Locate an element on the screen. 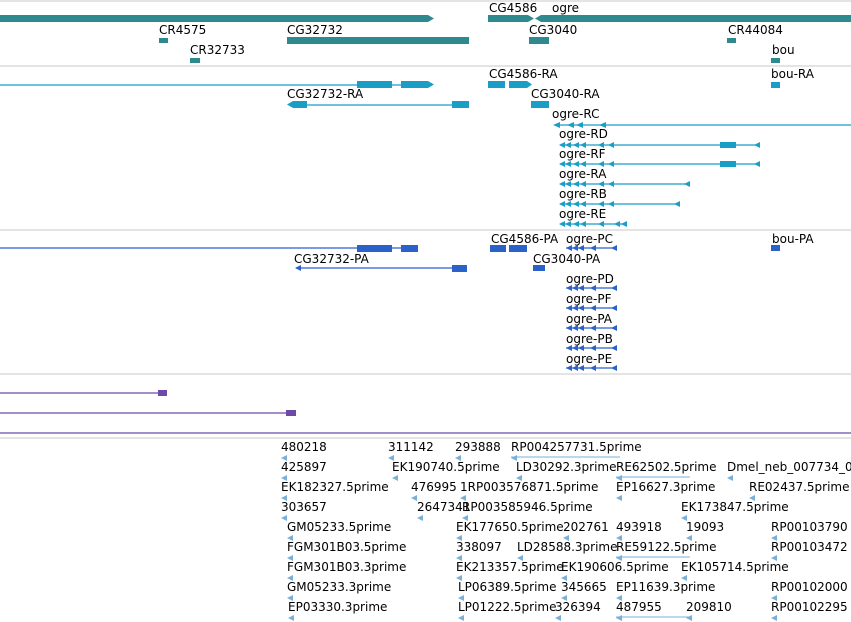 This screenshot has height=622, width=851. transcript-label: ogre-RF is located at coordinates (582, 154).